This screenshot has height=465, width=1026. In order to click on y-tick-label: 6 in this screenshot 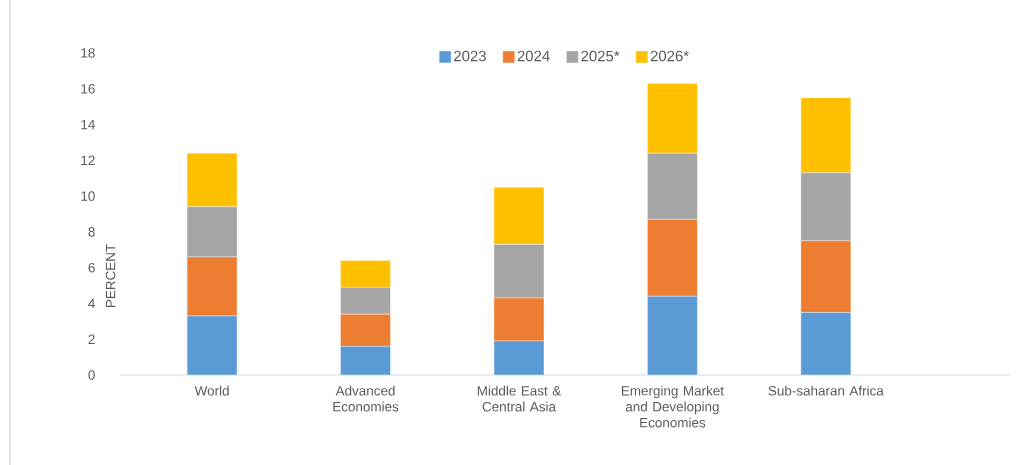, I will do `click(91, 267)`.